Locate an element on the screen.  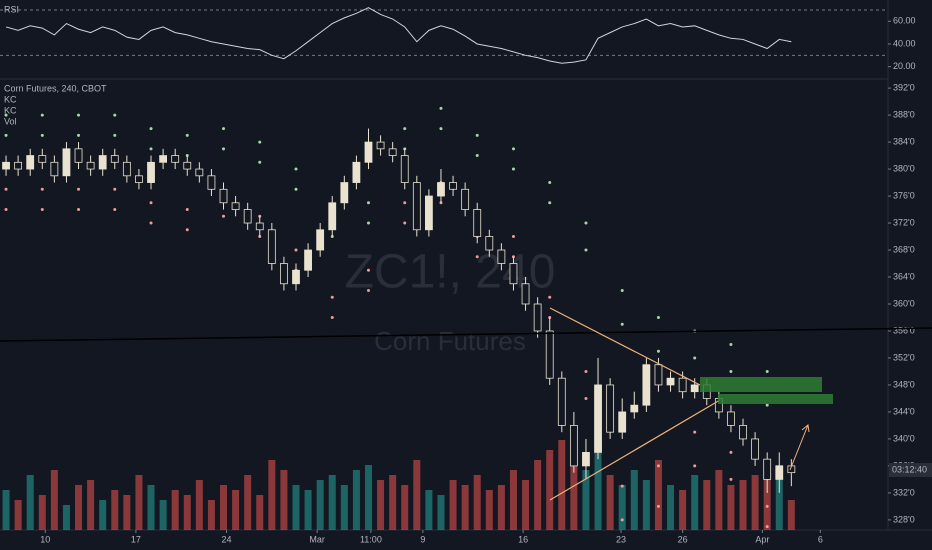
x-tick-label: 11:00 is located at coordinates (371, 539).